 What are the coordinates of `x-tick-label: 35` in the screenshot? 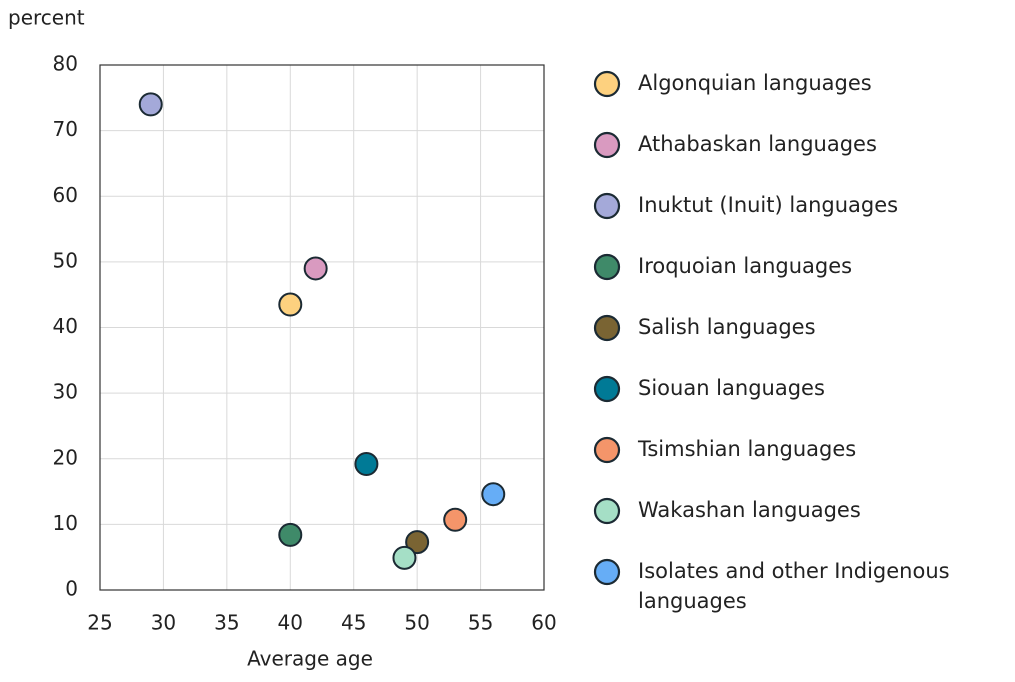 It's located at (226, 623).